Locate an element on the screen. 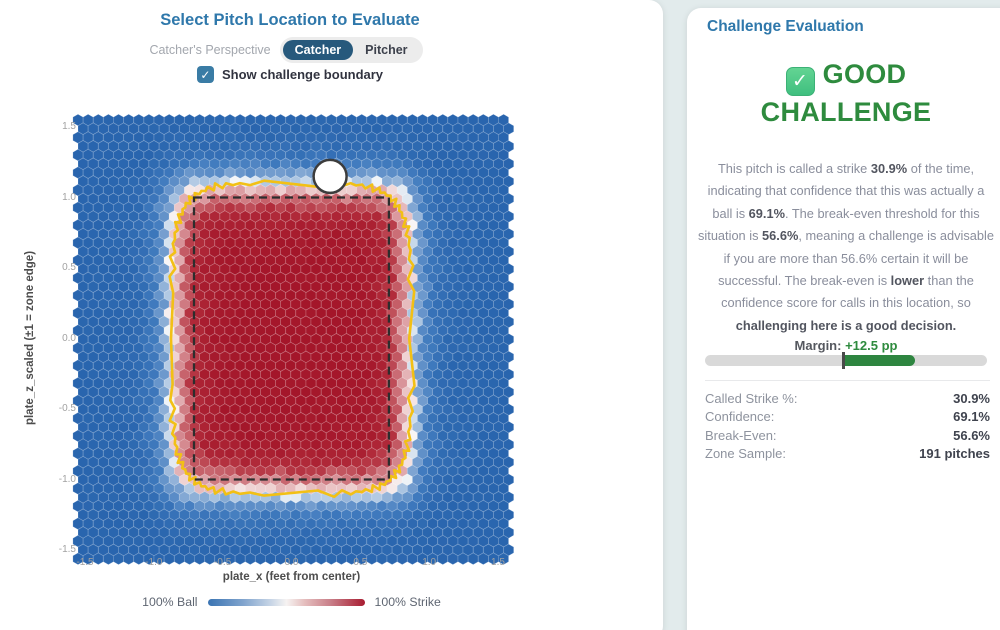 This screenshot has height=630, width=1000. margin-caption: Margin: is located at coordinates (818, 345).